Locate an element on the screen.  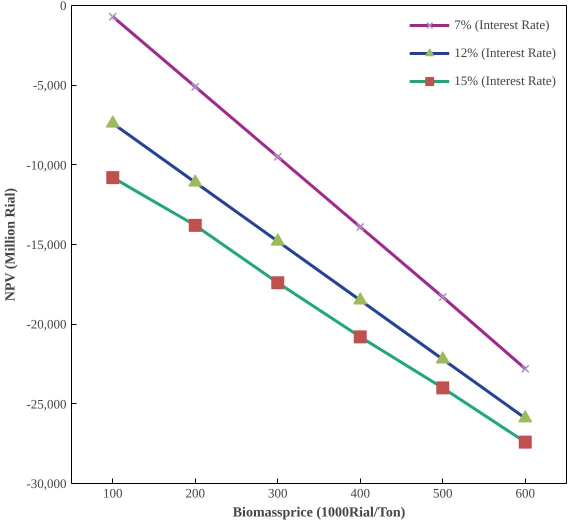
legend-label: 15% (Interest Rate) is located at coordinates (505, 81).